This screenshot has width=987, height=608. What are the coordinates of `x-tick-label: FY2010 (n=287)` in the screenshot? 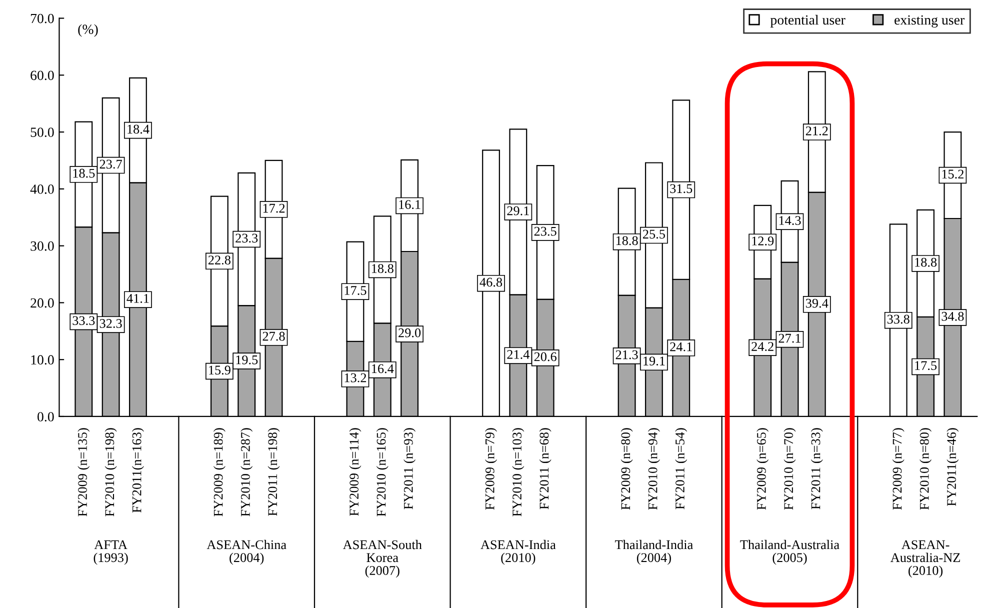 It's located at (246, 472).